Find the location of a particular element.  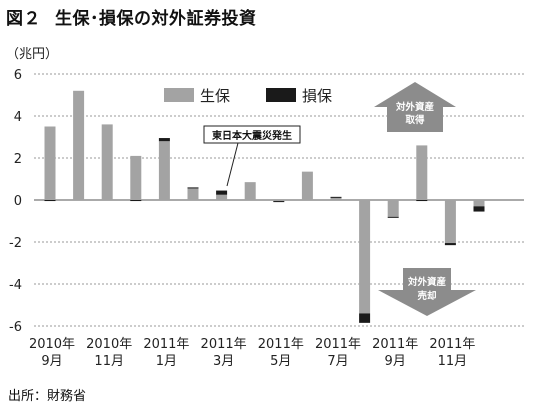

x-tick-label-month: 1月 is located at coordinates (166, 361).